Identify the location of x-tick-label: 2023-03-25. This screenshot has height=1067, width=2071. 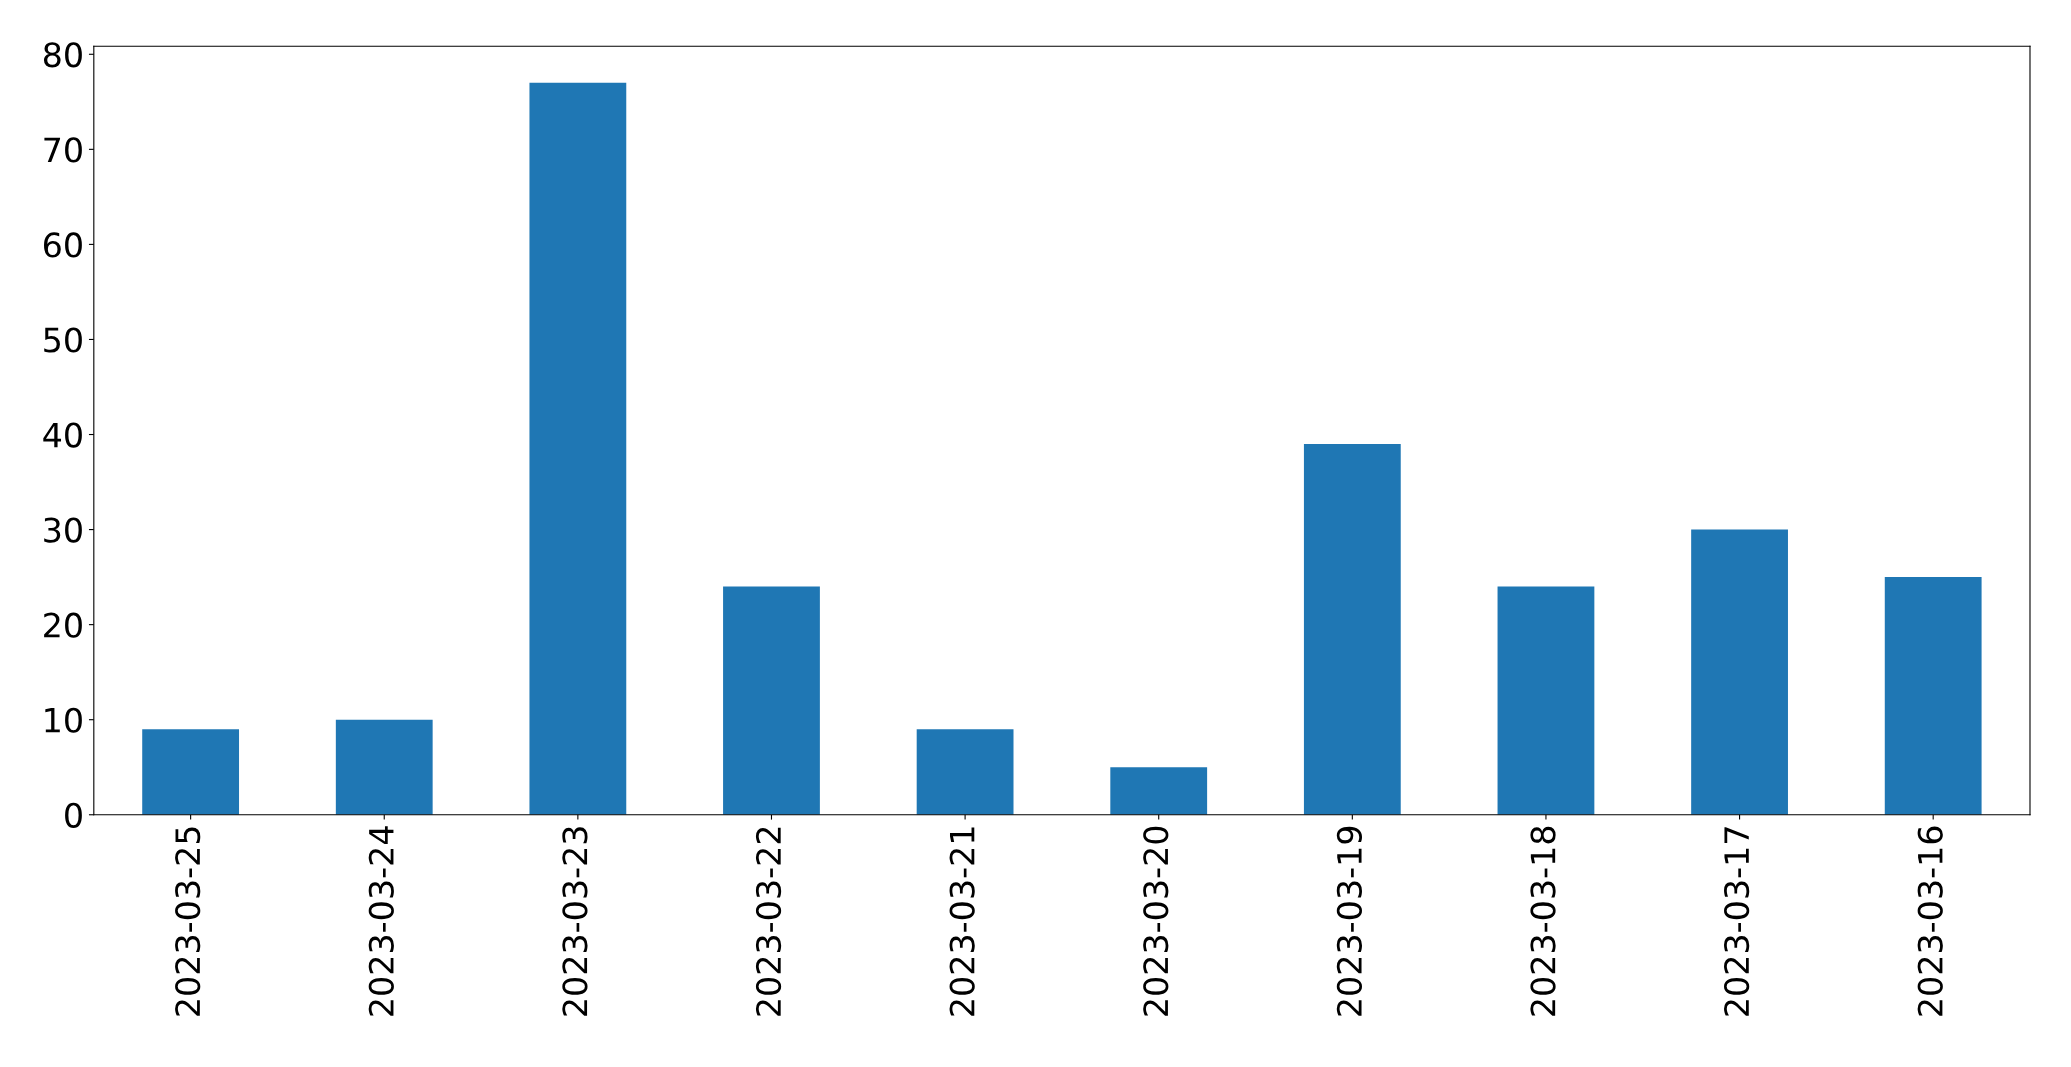
(188, 921).